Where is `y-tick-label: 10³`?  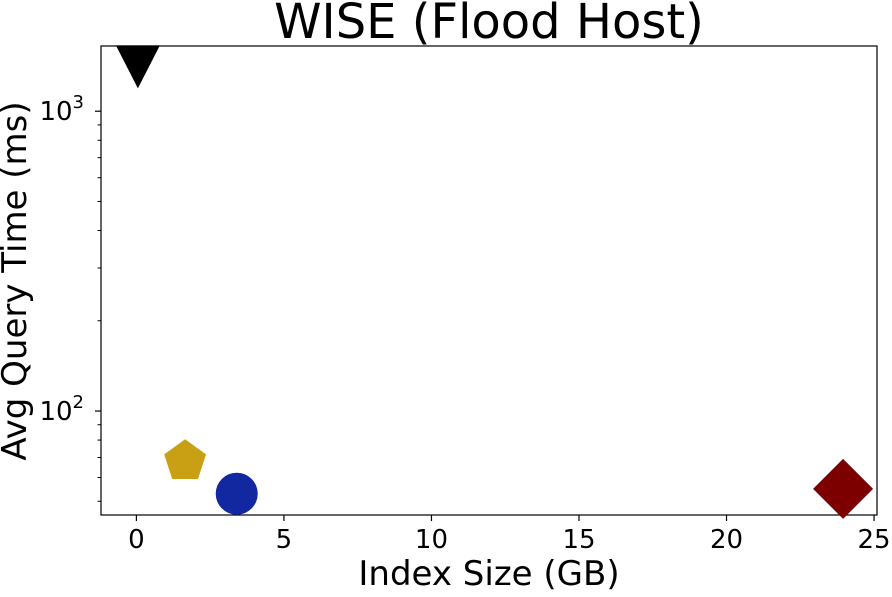 y-tick-label: 10³ is located at coordinates (61, 109).